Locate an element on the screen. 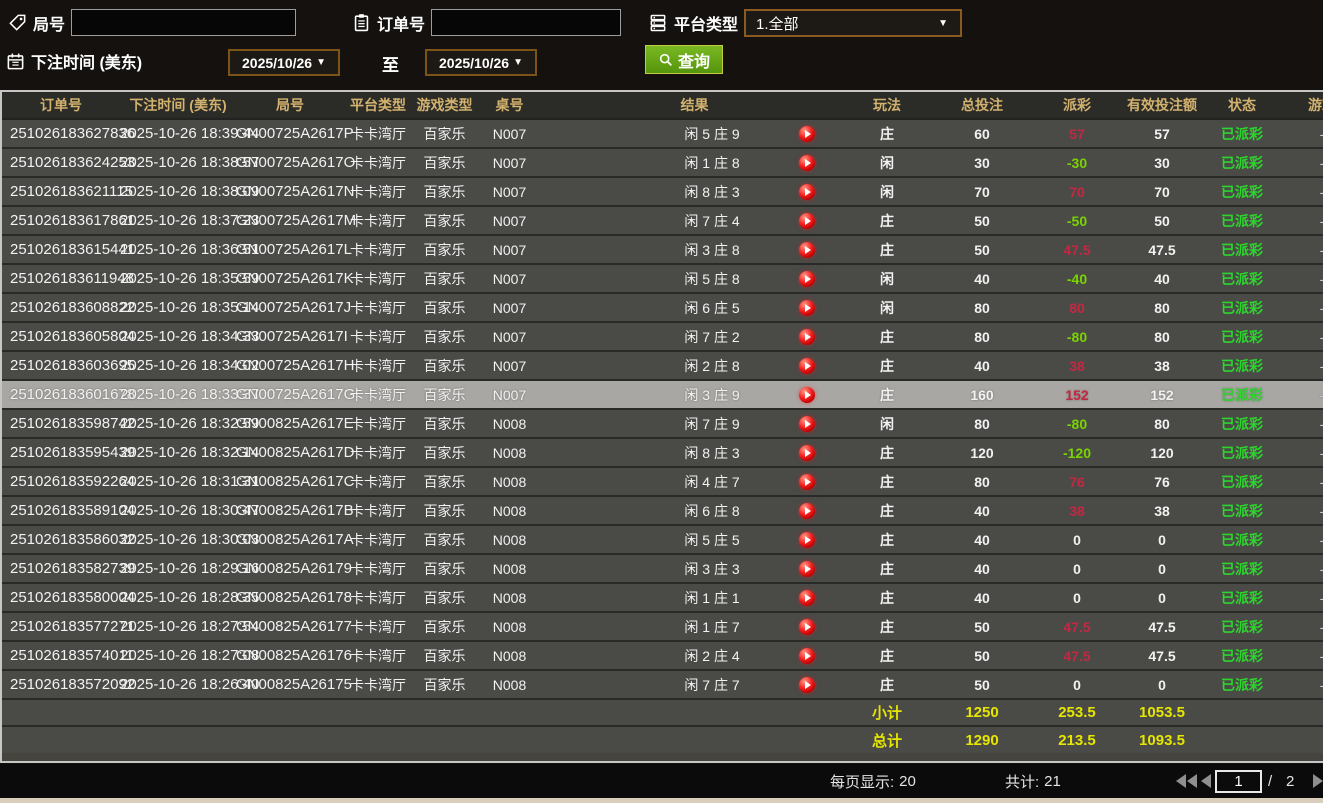 The width and height of the screenshot is (1323, 803). cell-game-extra: - is located at coordinates (1300, 510).